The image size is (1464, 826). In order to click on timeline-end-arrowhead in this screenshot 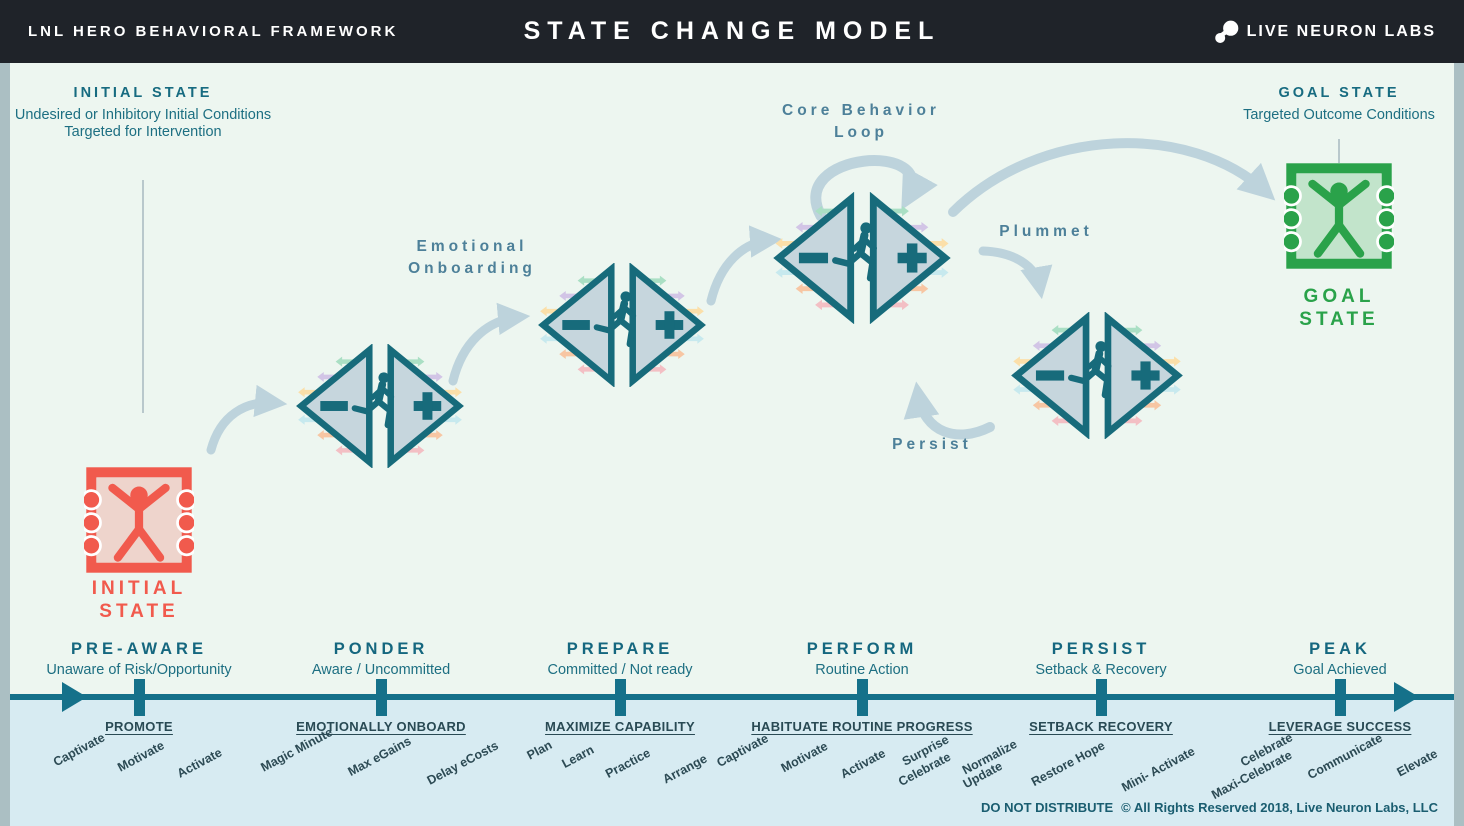, I will do `click(1406, 697)`.